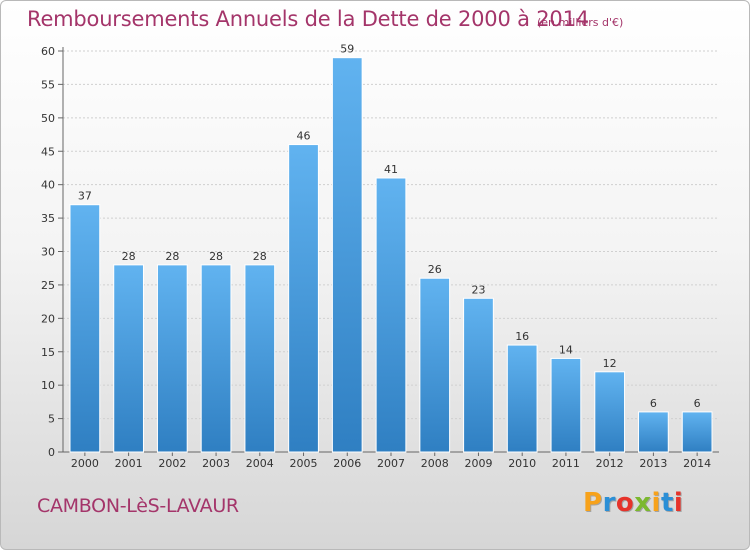 Image resolution: width=750 pixels, height=550 pixels. What do you see at coordinates (48, 51) in the screenshot?
I see `y-tick-label: 60` at bounding box center [48, 51].